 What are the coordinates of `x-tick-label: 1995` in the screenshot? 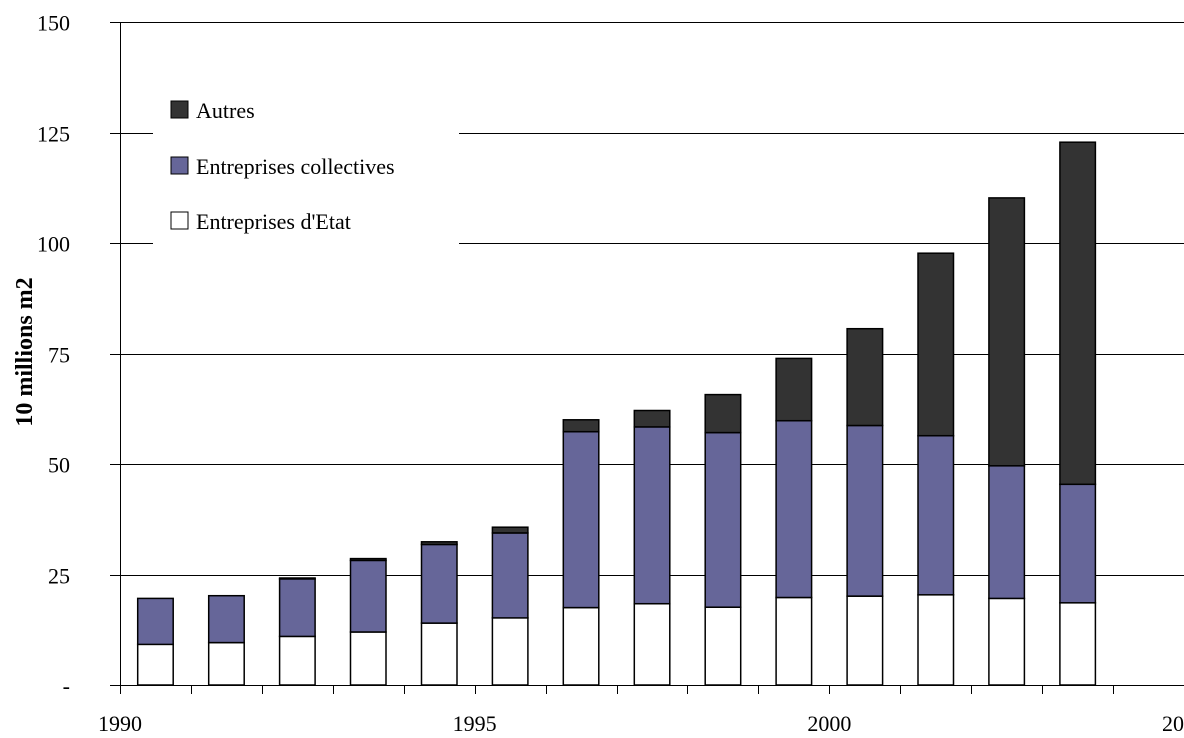 It's located at (475, 723).